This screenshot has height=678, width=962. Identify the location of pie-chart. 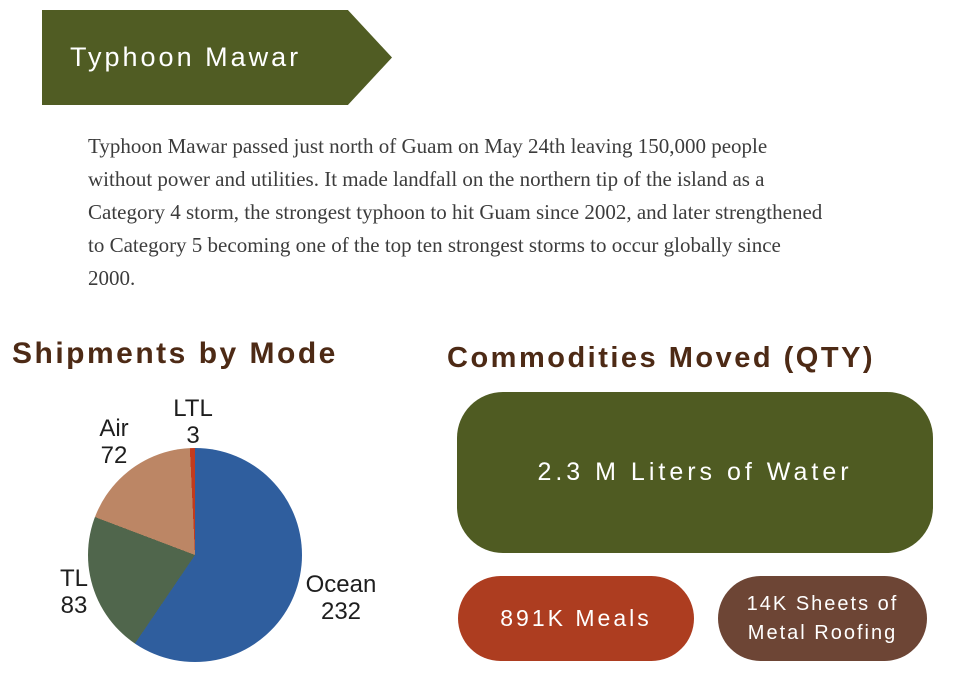
(195, 555).